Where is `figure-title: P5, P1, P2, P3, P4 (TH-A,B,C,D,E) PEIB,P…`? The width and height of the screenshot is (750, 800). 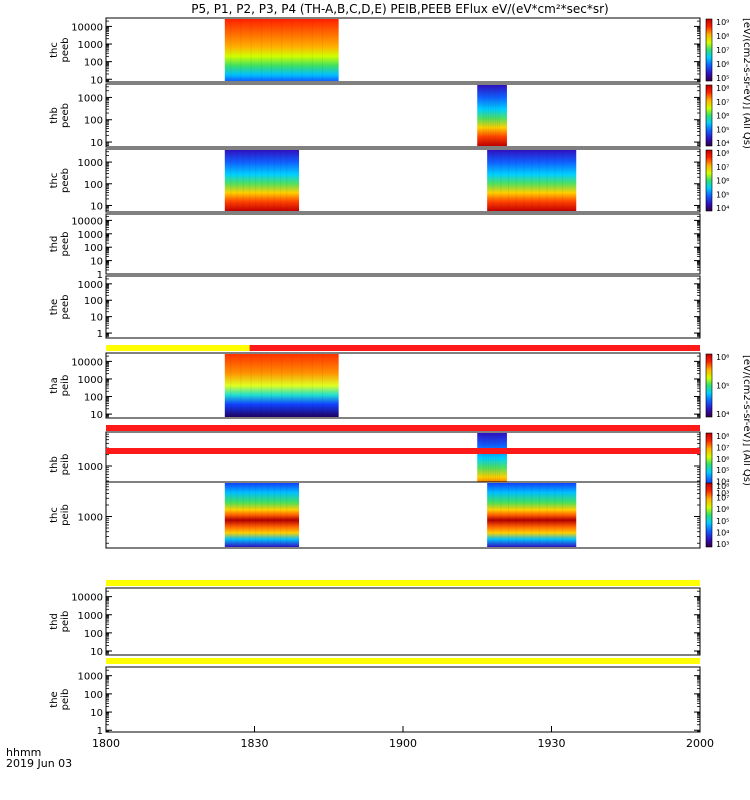
figure-title: P5, P1, P2, P3, P4 (TH-A,B,C,D,E) PEIB,P… is located at coordinates (399, 9).